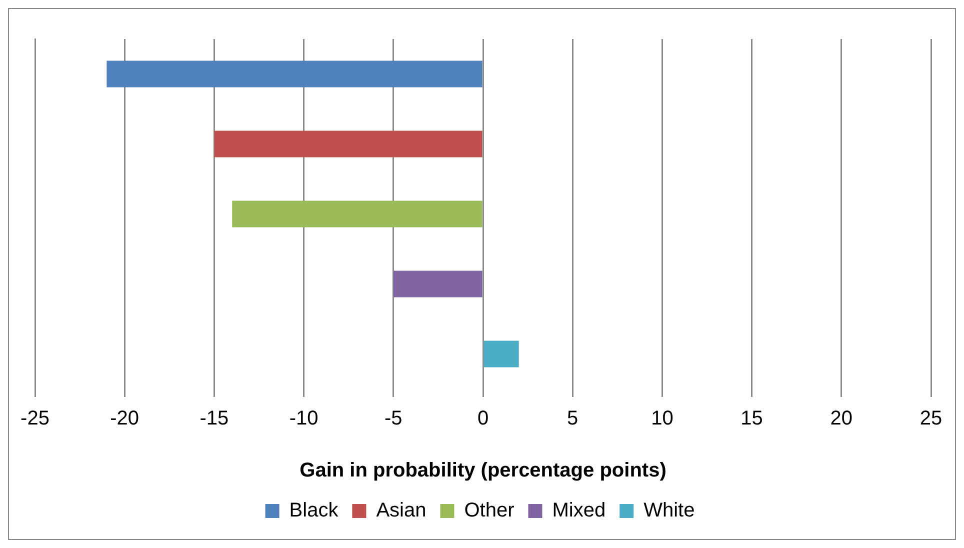 This screenshot has width=964, height=548. Describe the element at coordinates (214, 419) in the screenshot. I see `x-tick-label: -15` at that location.